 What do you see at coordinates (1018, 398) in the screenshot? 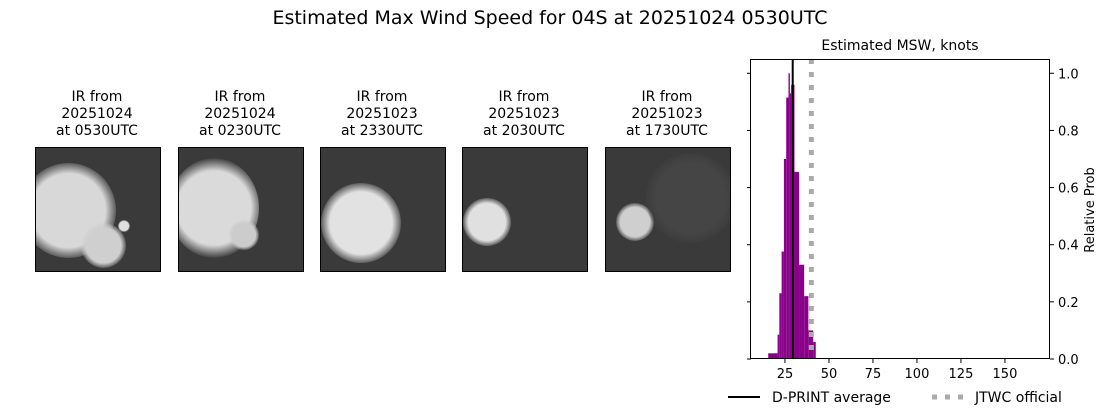
I see `legend-jtwc-label: JTWC official` at bounding box center [1018, 398].